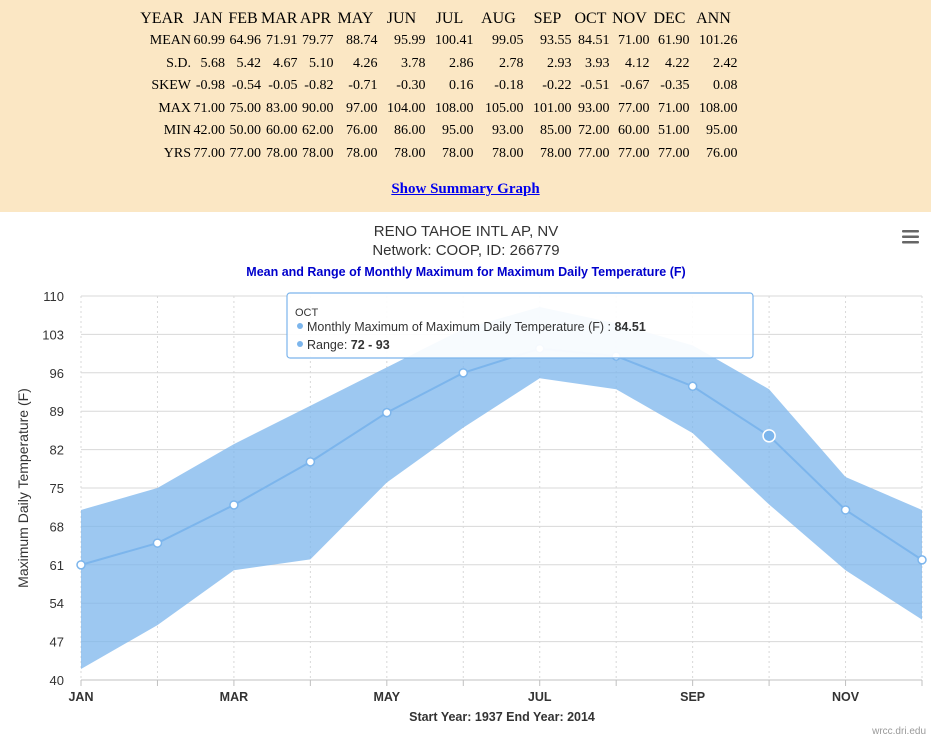 Image resolution: width=931 pixels, height=738 pixels. I want to click on stats-cell: 105.00, so click(504, 108).